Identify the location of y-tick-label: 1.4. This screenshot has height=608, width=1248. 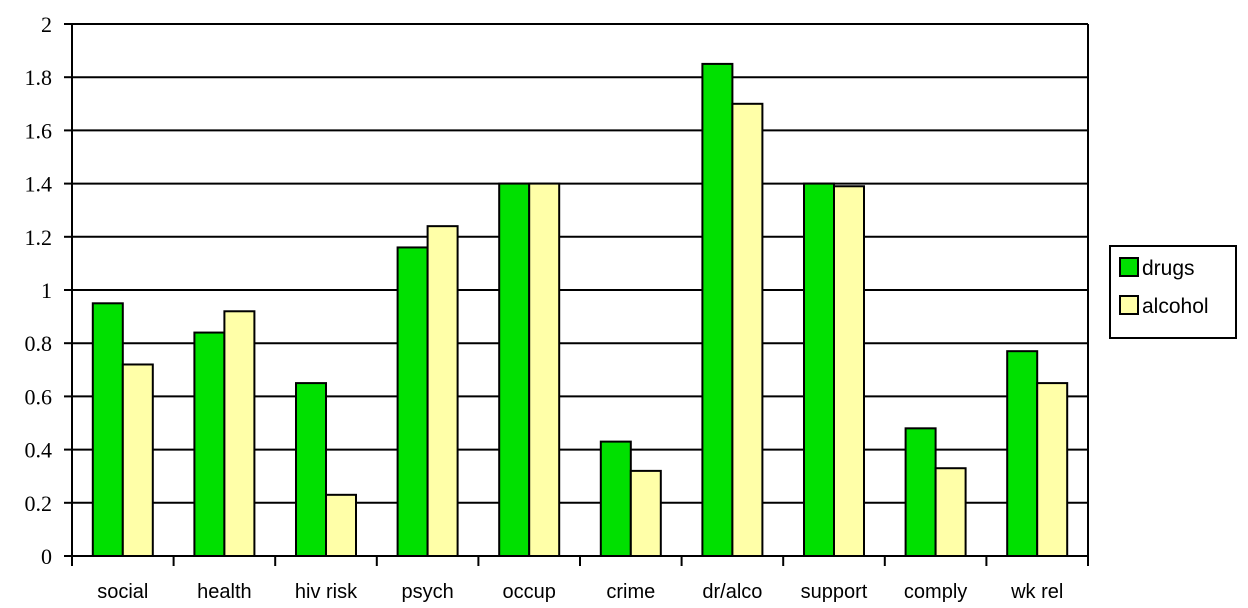
(39, 184).